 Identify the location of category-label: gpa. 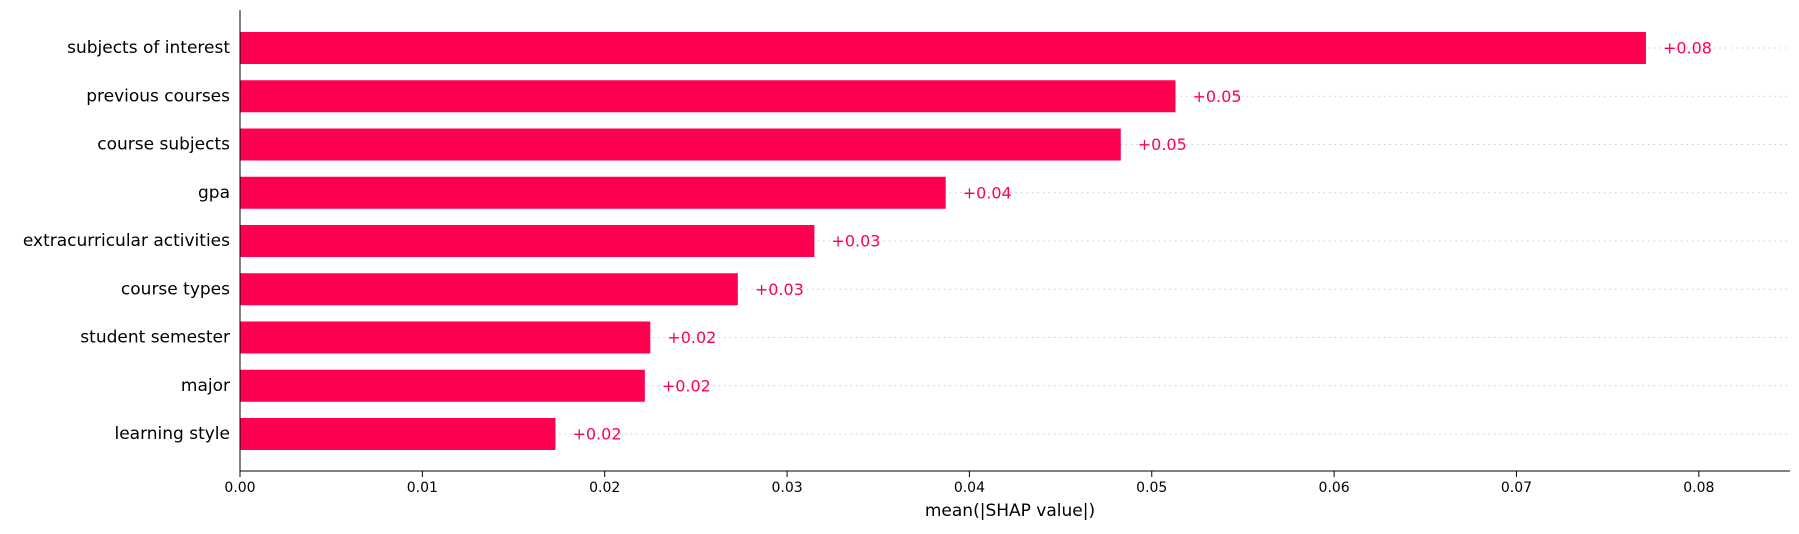
(214, 193).